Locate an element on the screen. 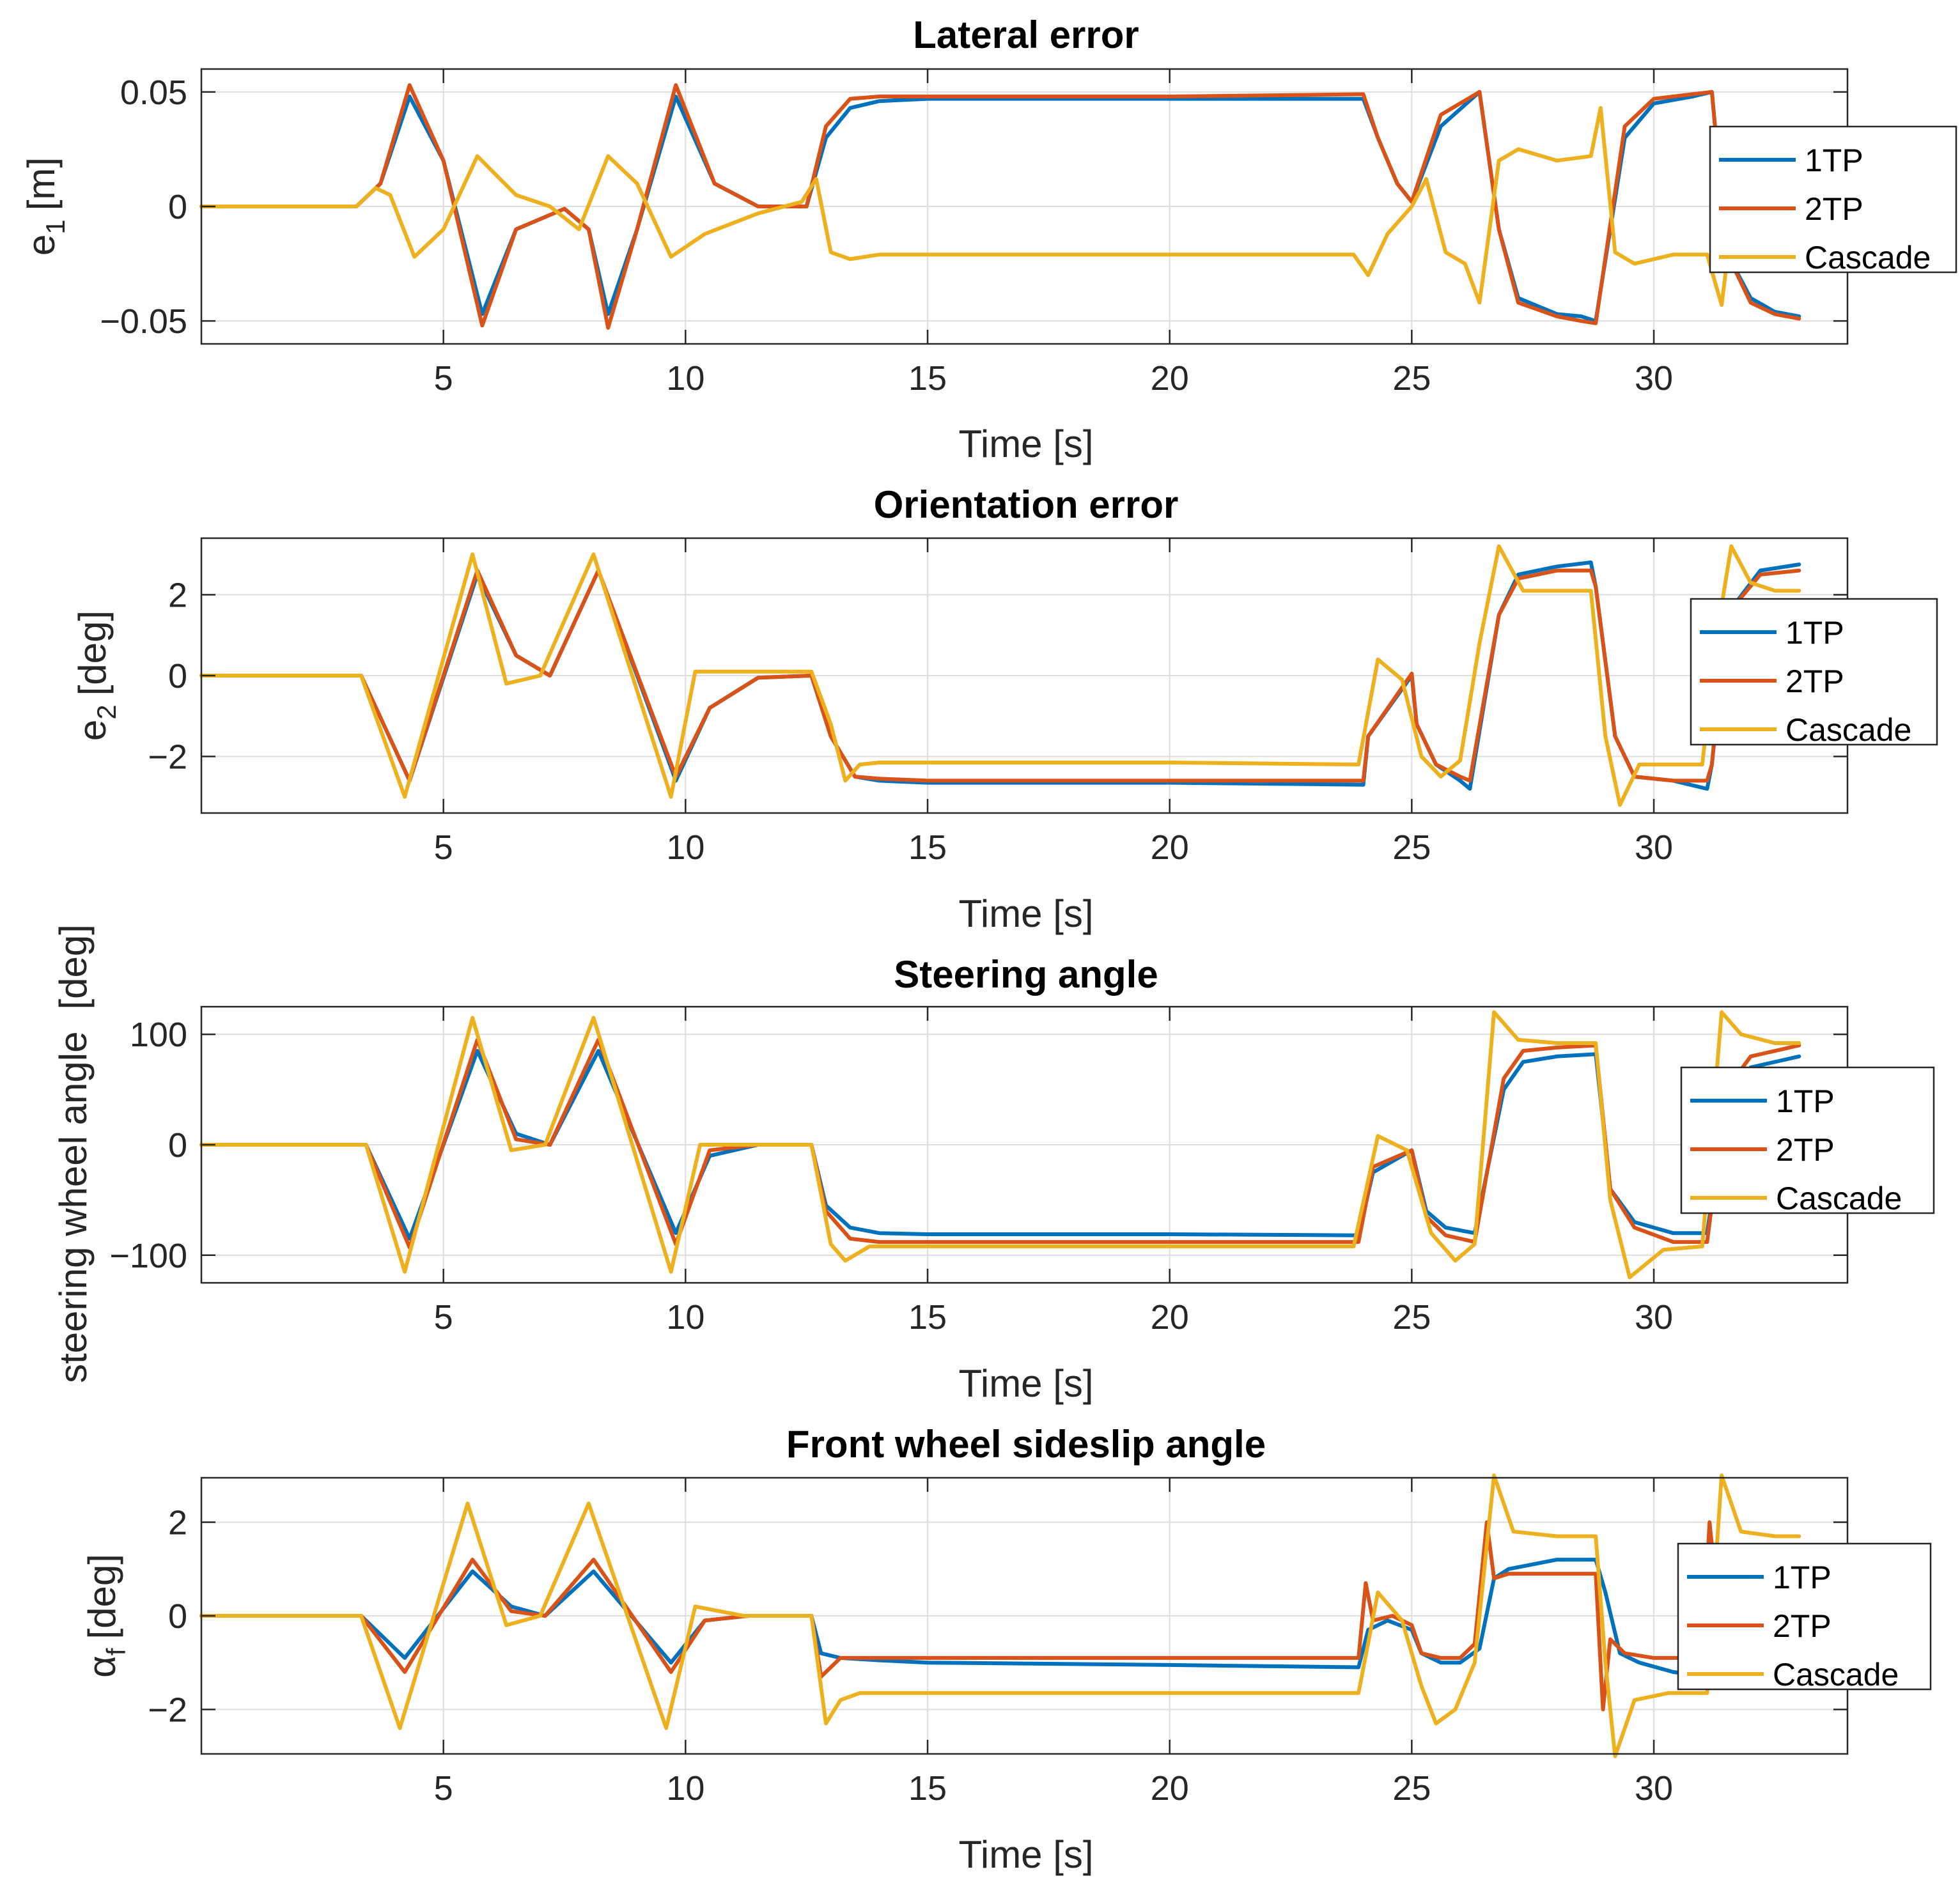  chart-title: Steering angle is located at coordinates (1026, 975).